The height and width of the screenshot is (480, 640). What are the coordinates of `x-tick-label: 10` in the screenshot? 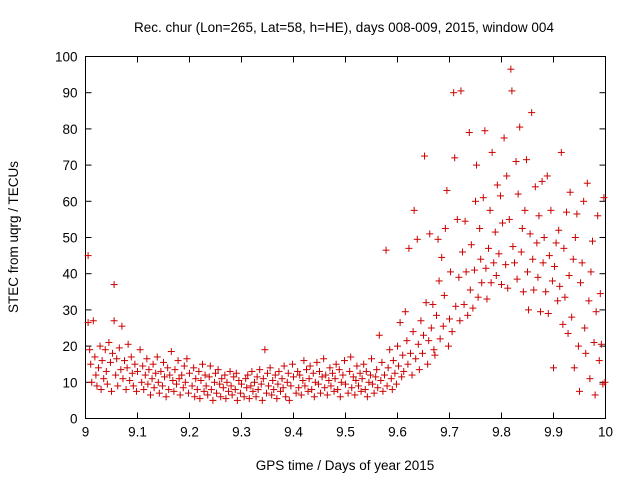 It's located at (605, 432).